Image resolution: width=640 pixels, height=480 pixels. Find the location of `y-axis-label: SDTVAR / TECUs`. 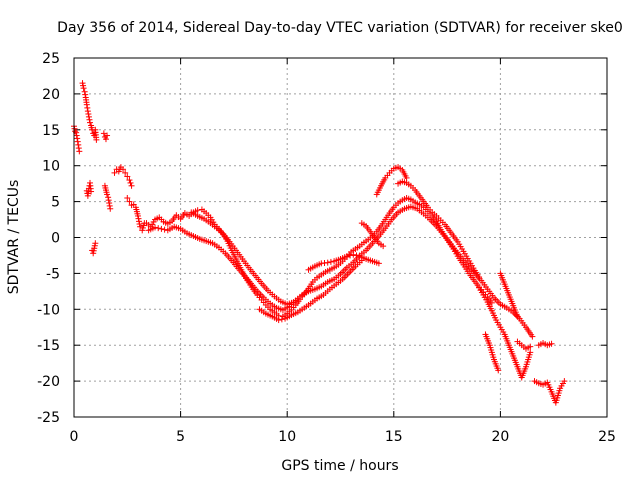

y-axis-label: SDTVAR / TECUs is located at coordinates (14, 237).